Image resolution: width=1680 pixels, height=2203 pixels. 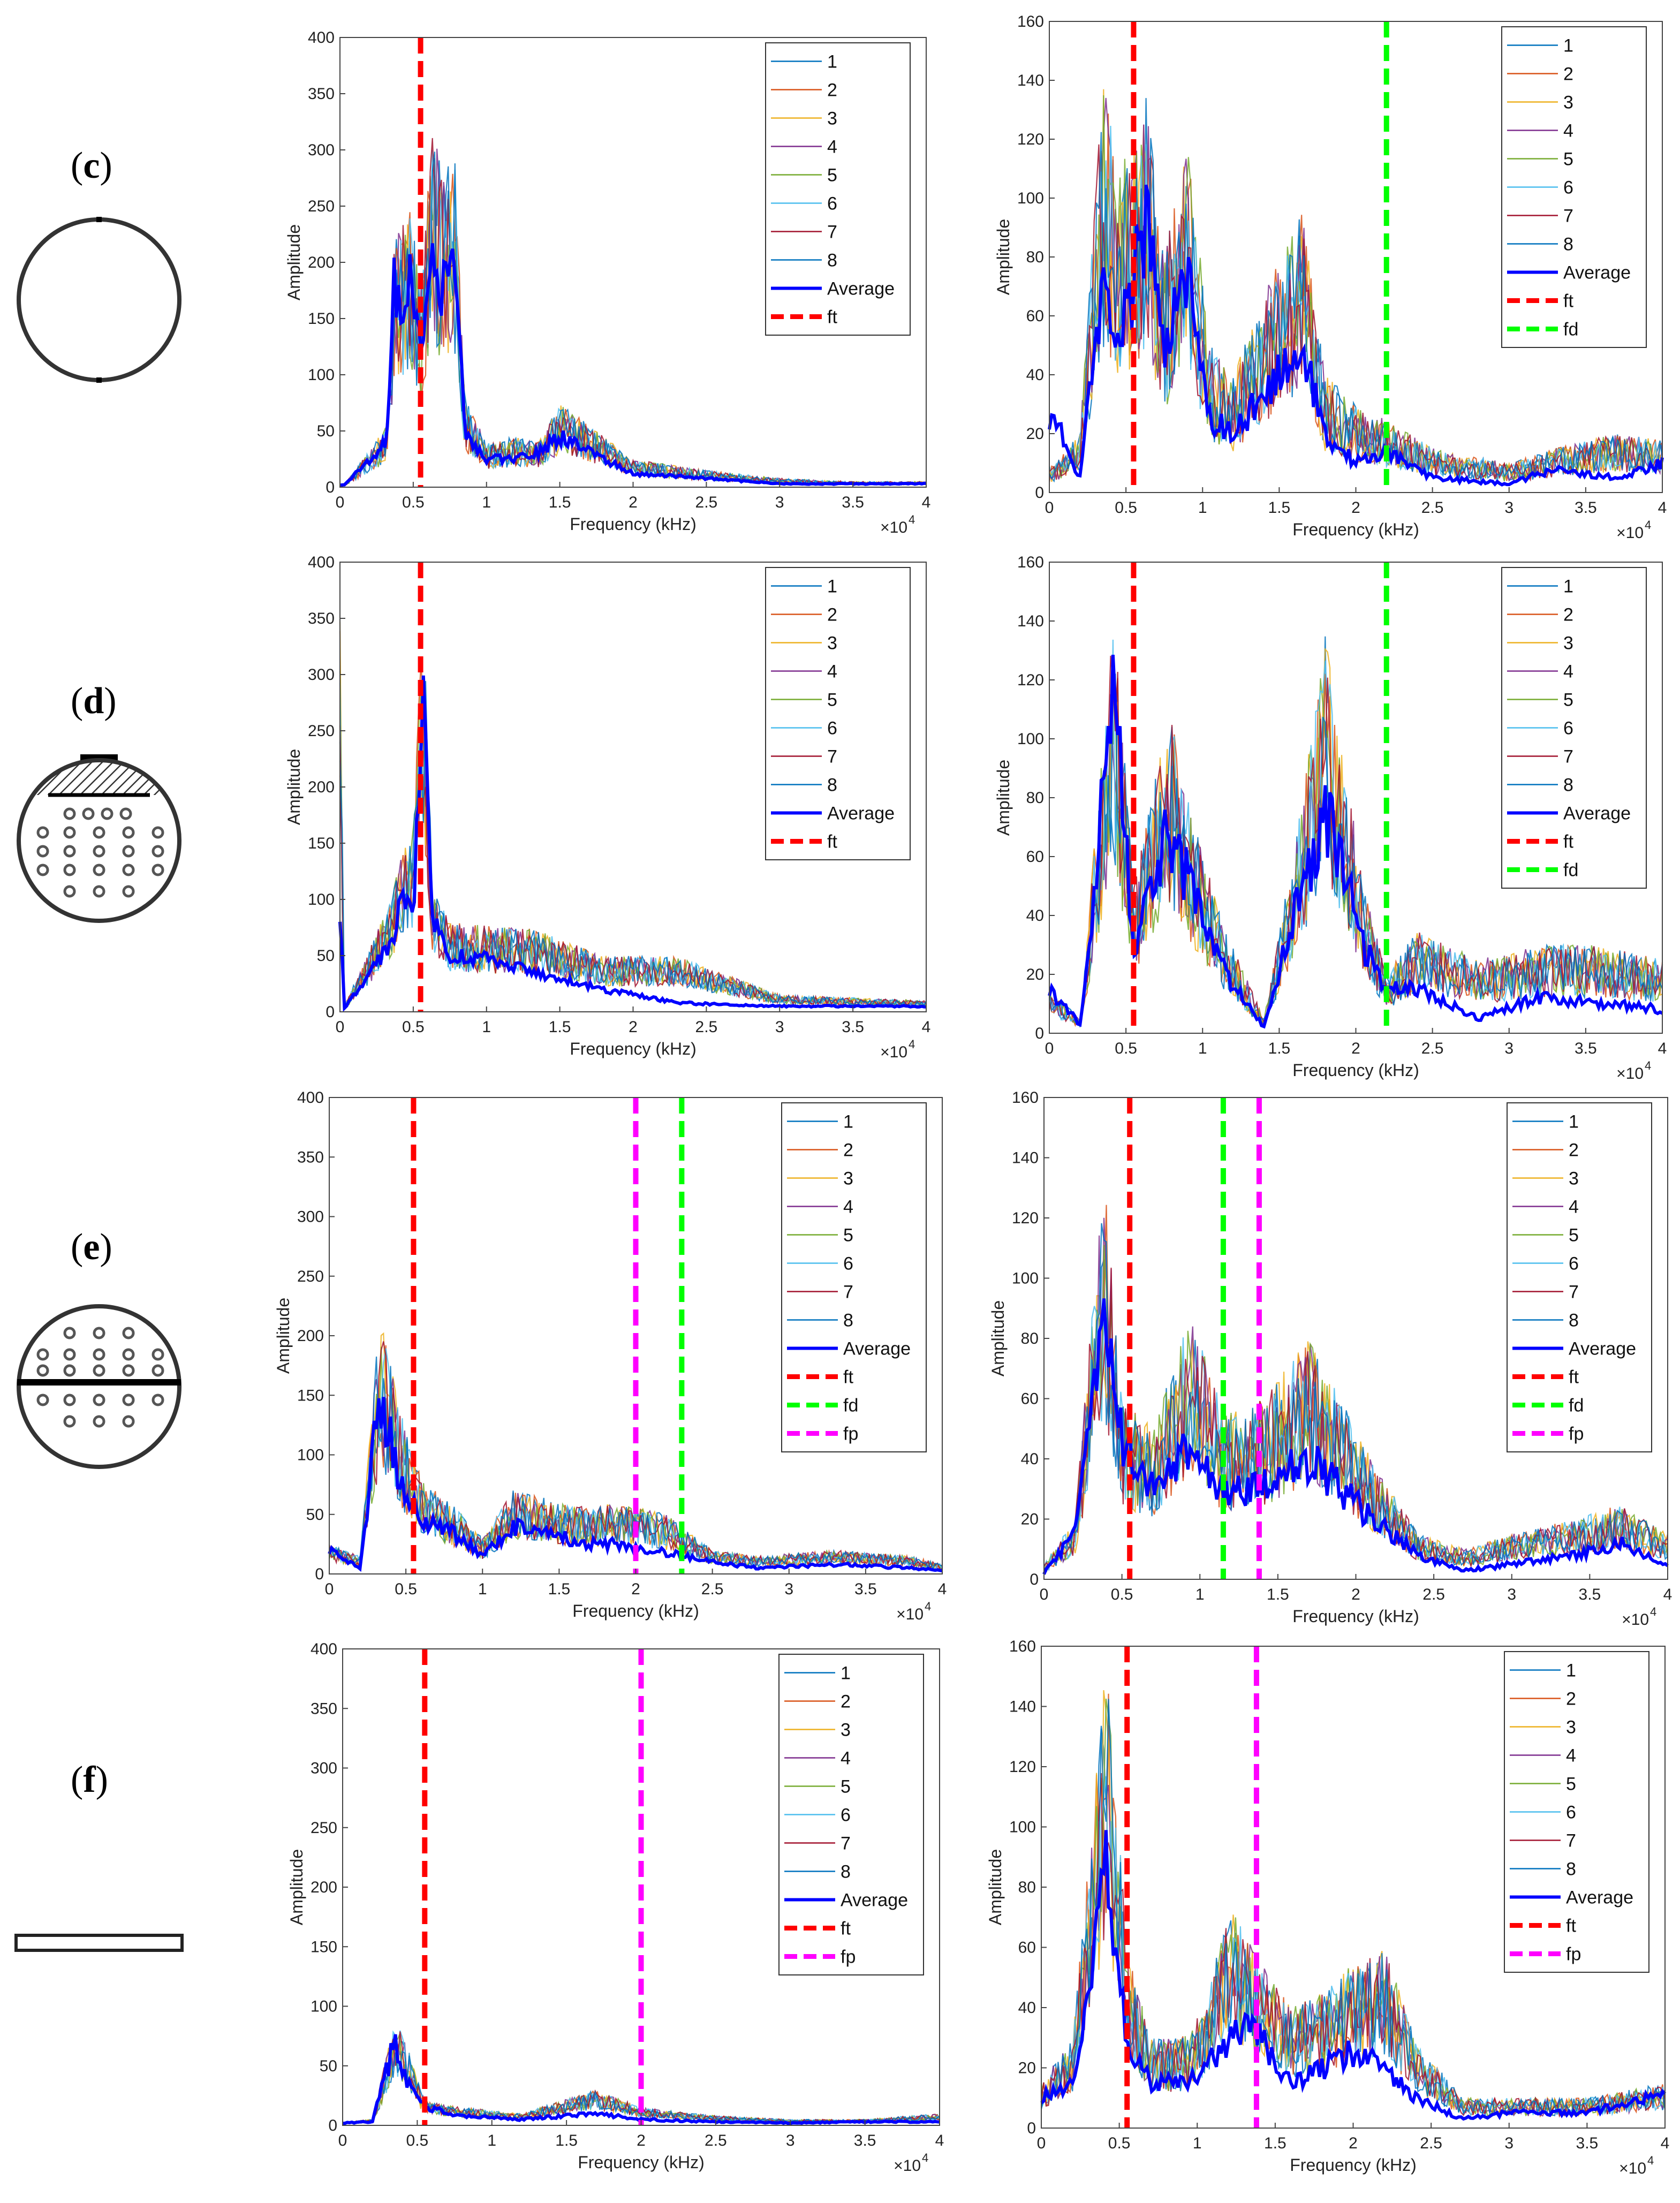 What do you see at coordinates (1035, 798) in the screenshot?
I see `y-tick-label: 80` at bounding box center [1035, 798].